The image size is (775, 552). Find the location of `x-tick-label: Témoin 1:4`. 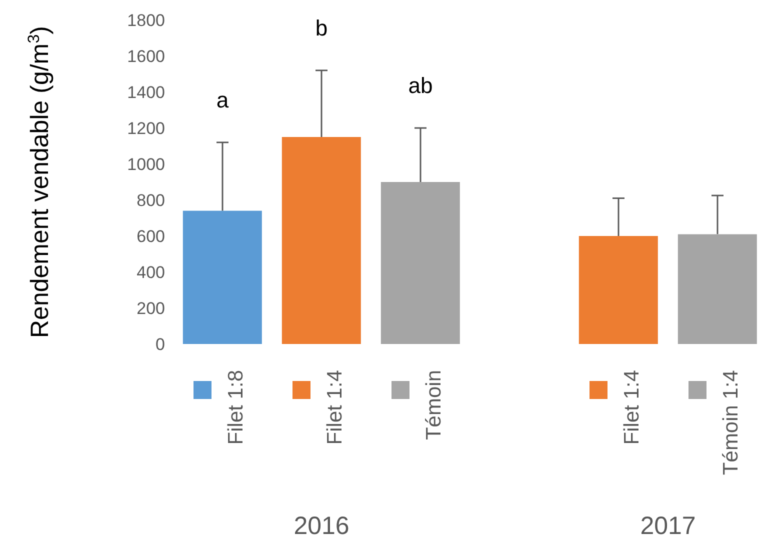

x-tick-label: Témoin 1:4 is located at coordinates (731, 423).